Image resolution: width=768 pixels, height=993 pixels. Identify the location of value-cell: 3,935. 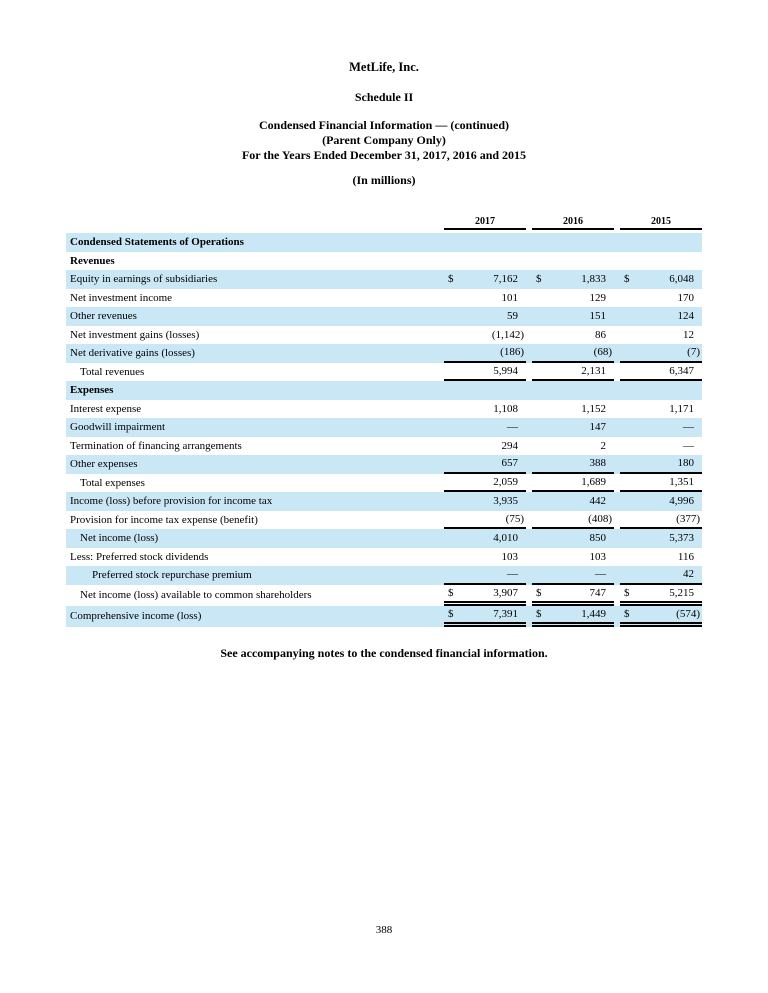
(485, 501).